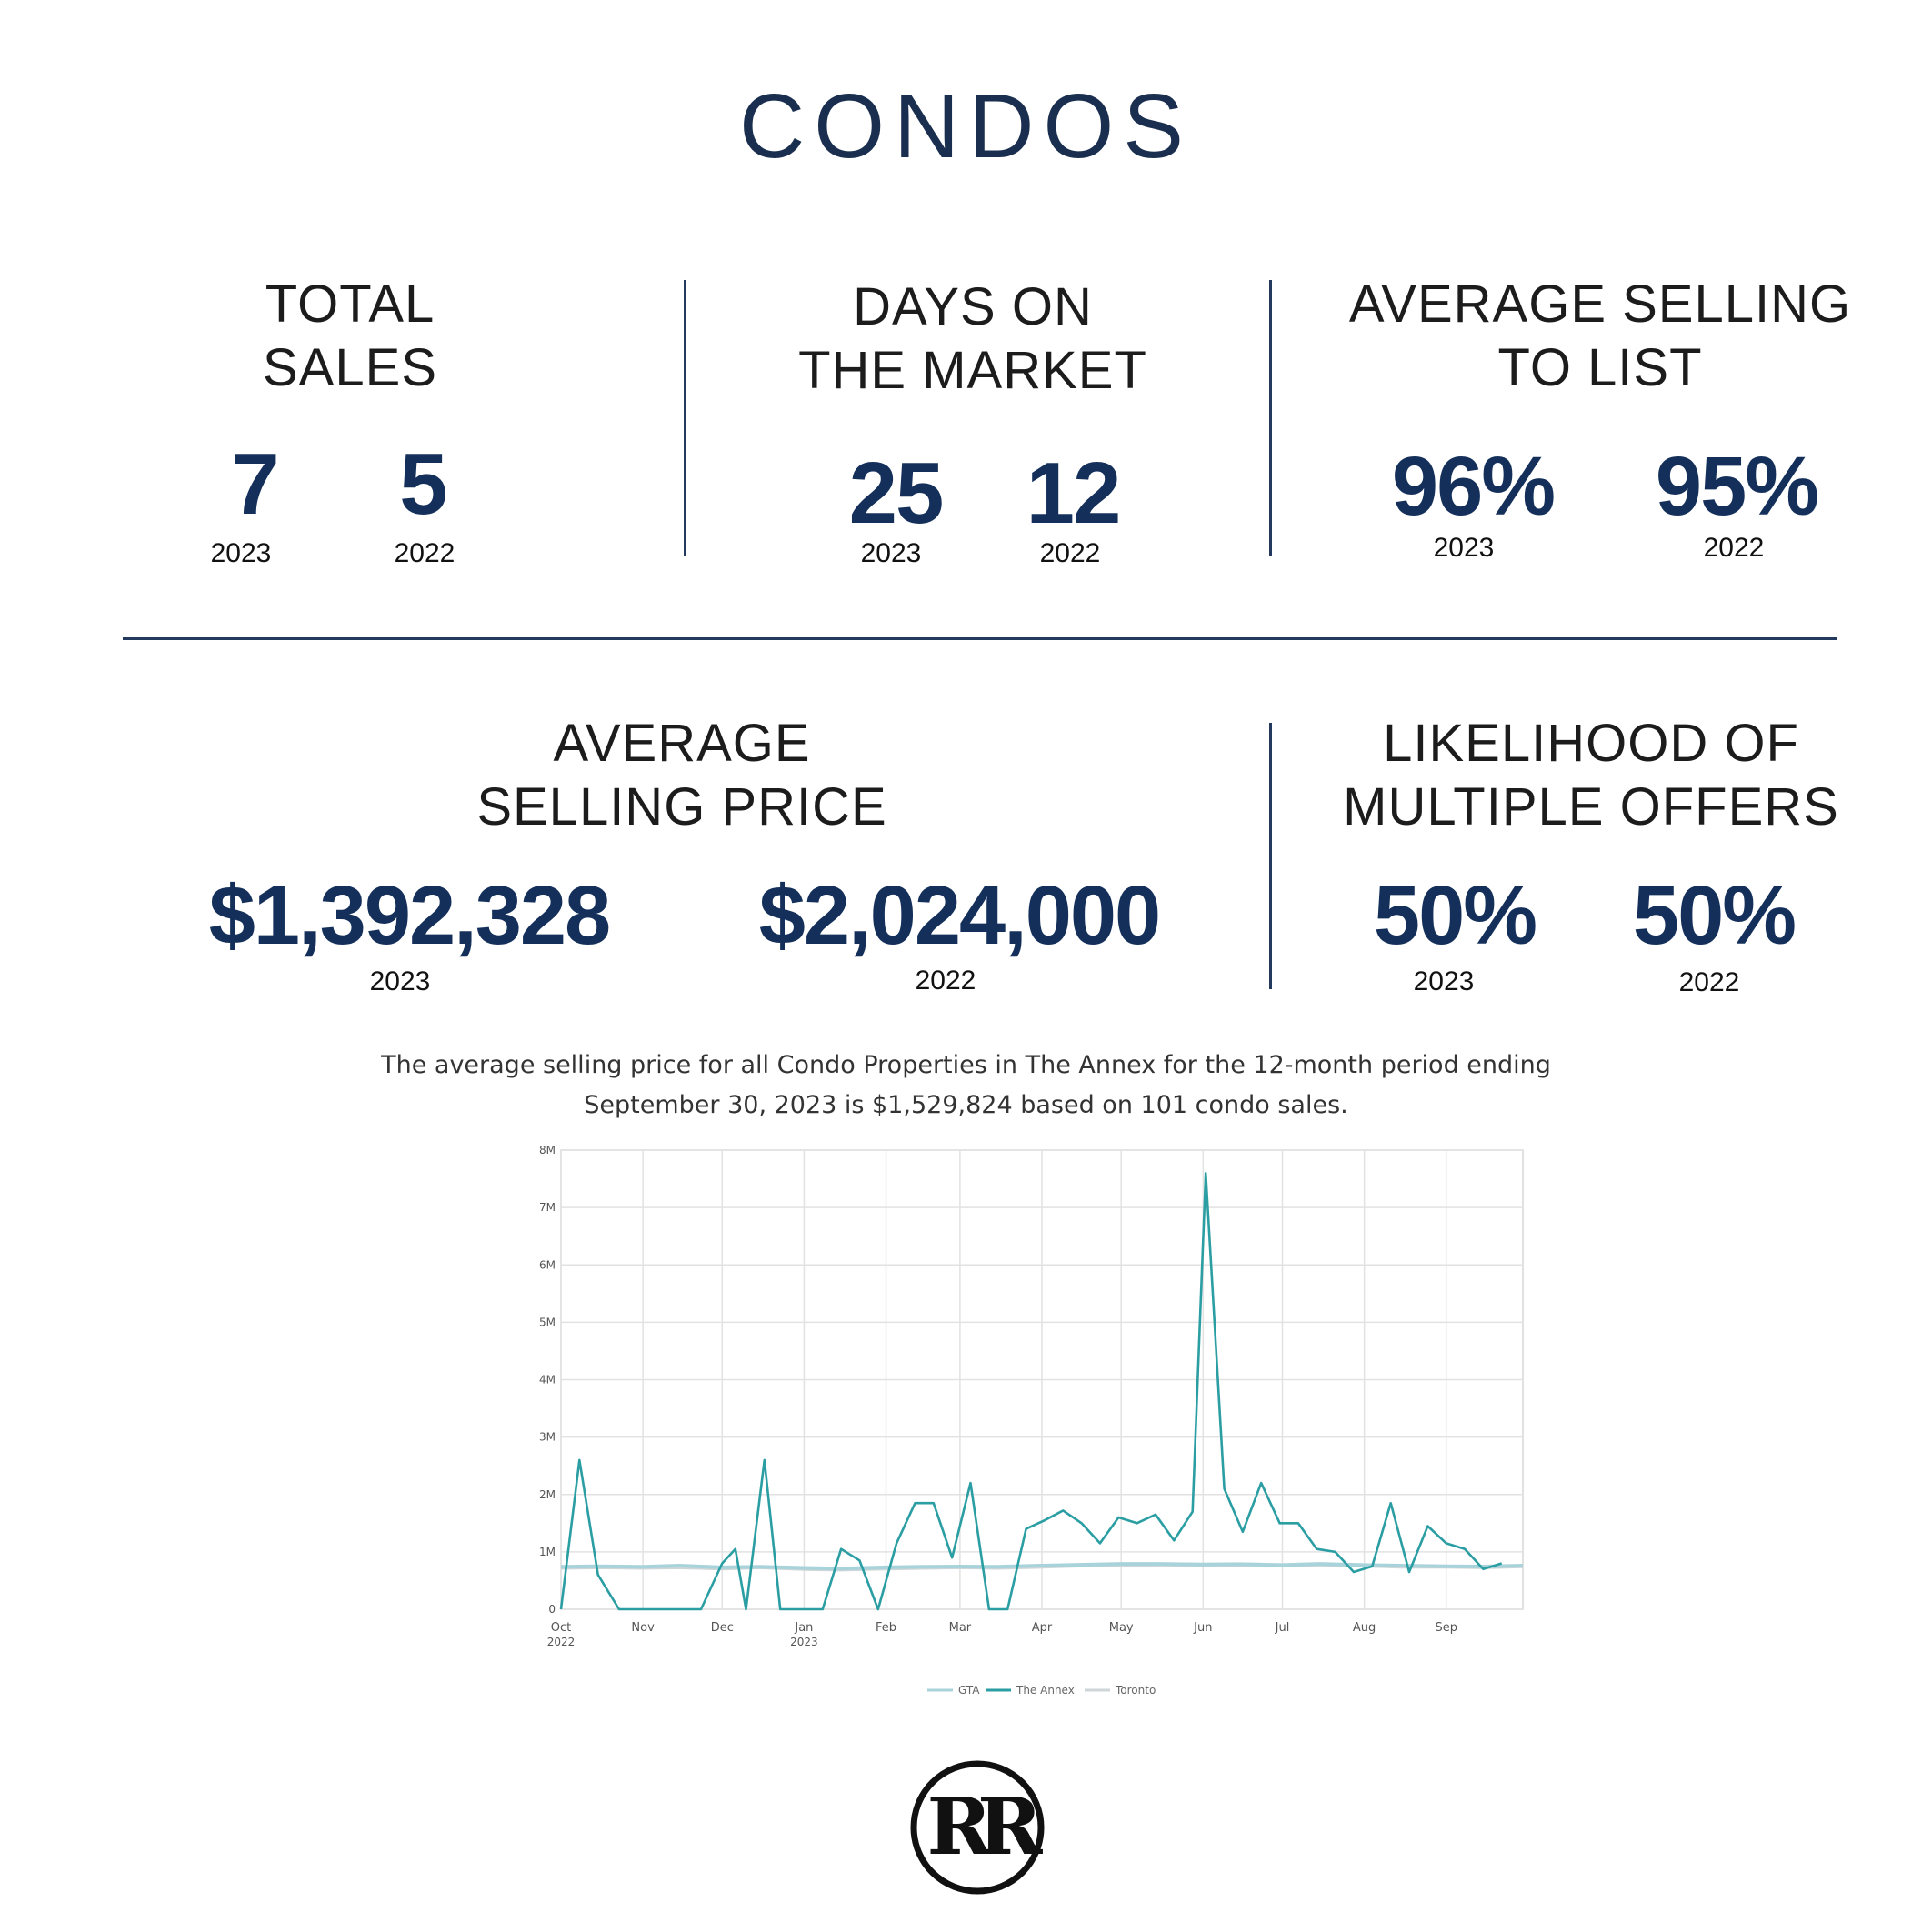  What do you see at coordinates (1074, 493) in the screenshot?
I see `days-on-market-2022-value: 12` at bounding box center [1074, 493].